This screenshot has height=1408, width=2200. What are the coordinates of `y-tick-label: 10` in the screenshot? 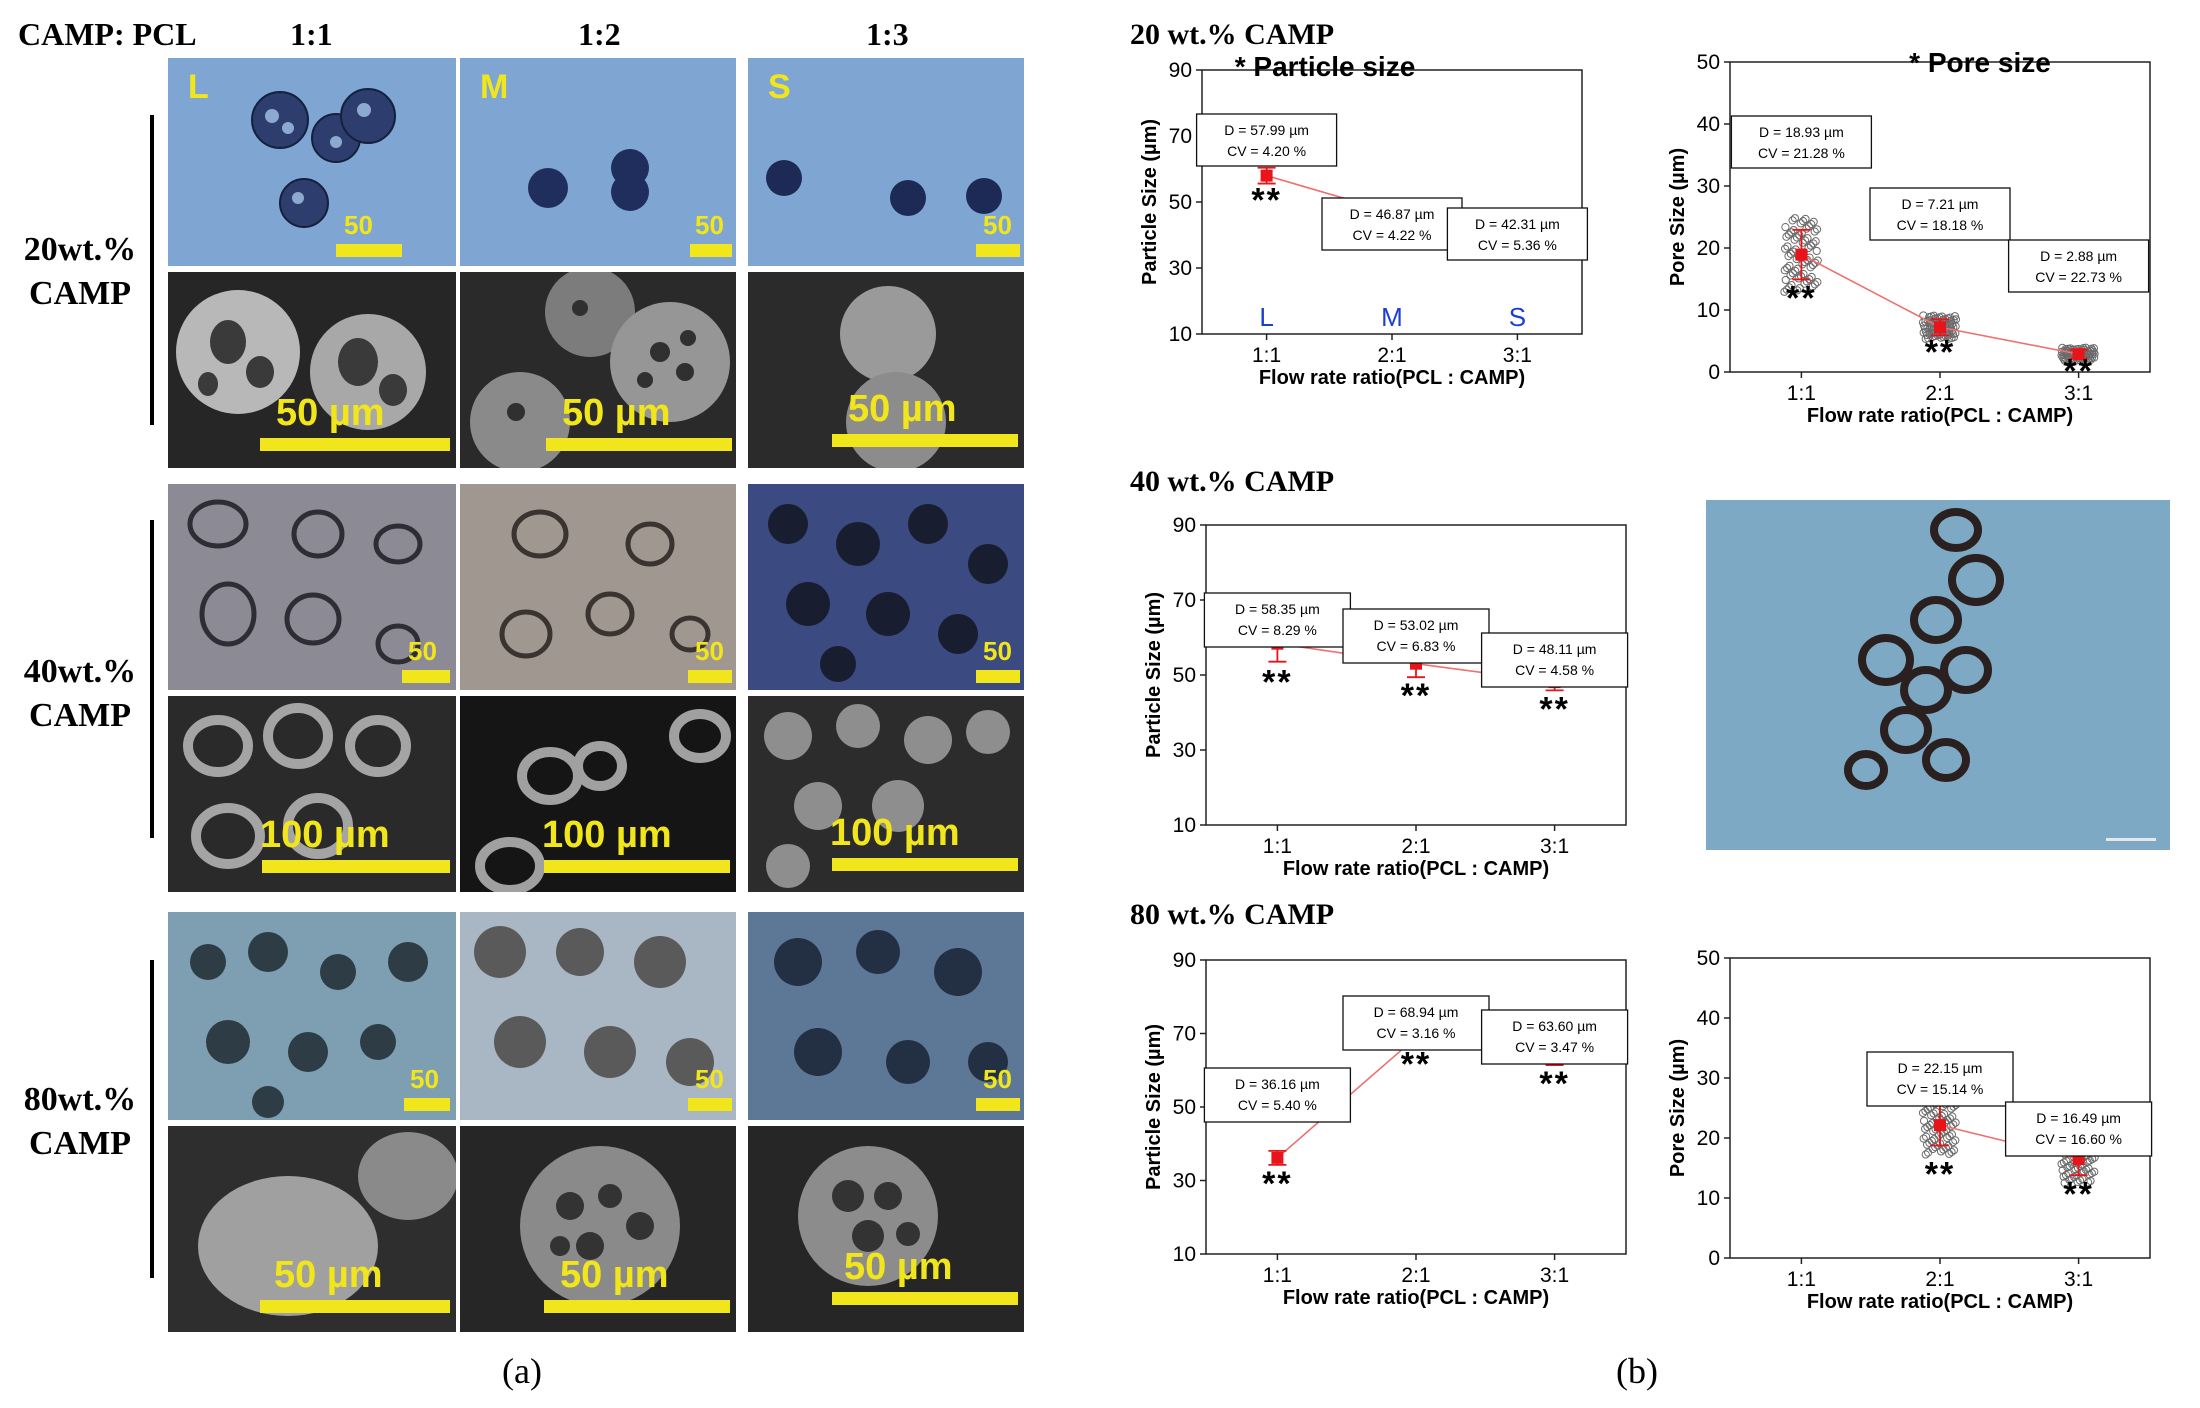 It's located at (1708, 1198).